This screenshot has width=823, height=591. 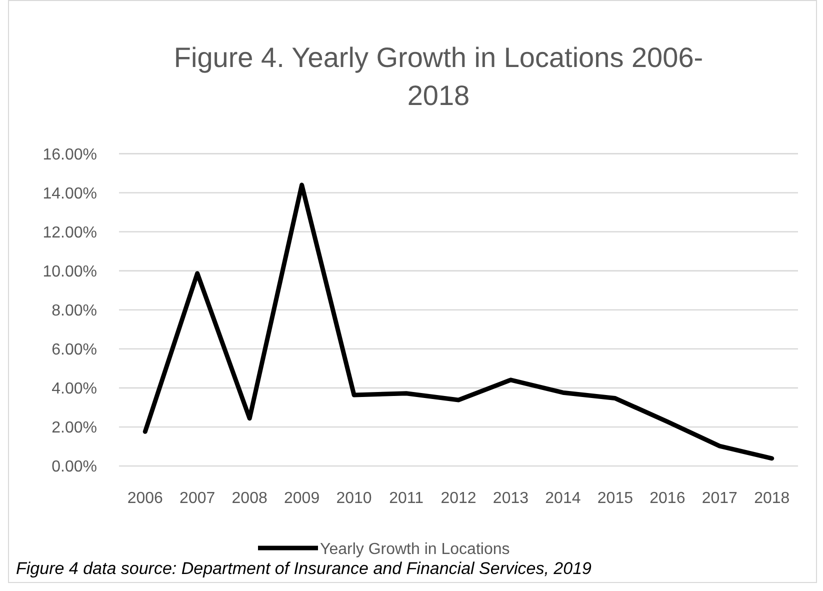 What do you see at coordinates (69, 271) in the screenshot?
I see `y-tick-label: 10.00%` at bounding box center [69, 271].